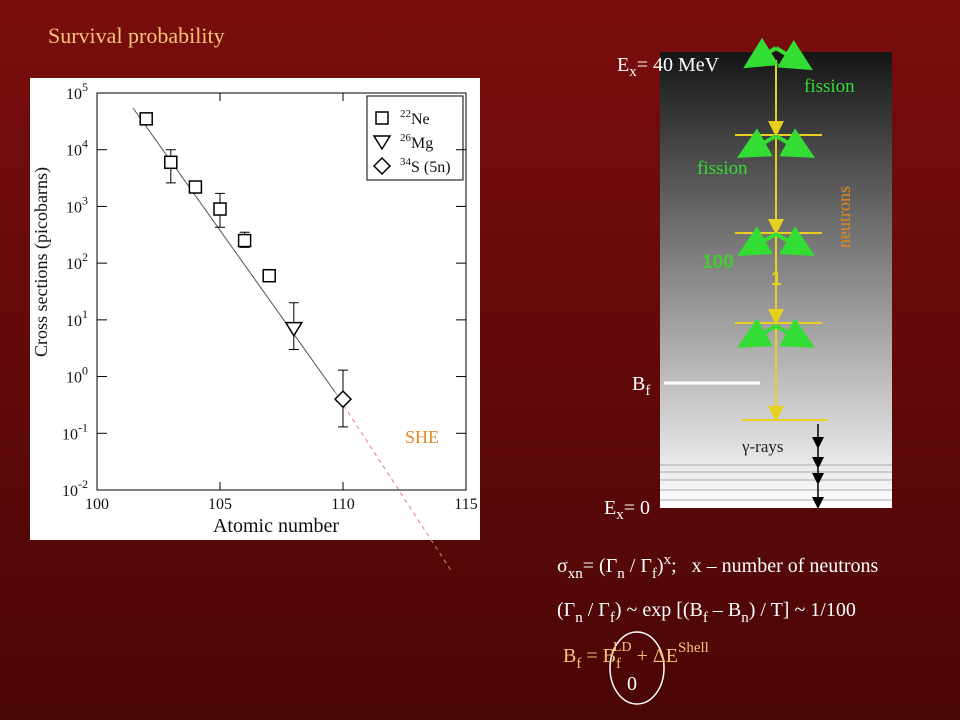 The image size is (960, 720). What do you see at coordinates (422, 143) in the screenshot?
I see `legend-name: Mg` at bounding box center [422, 143].